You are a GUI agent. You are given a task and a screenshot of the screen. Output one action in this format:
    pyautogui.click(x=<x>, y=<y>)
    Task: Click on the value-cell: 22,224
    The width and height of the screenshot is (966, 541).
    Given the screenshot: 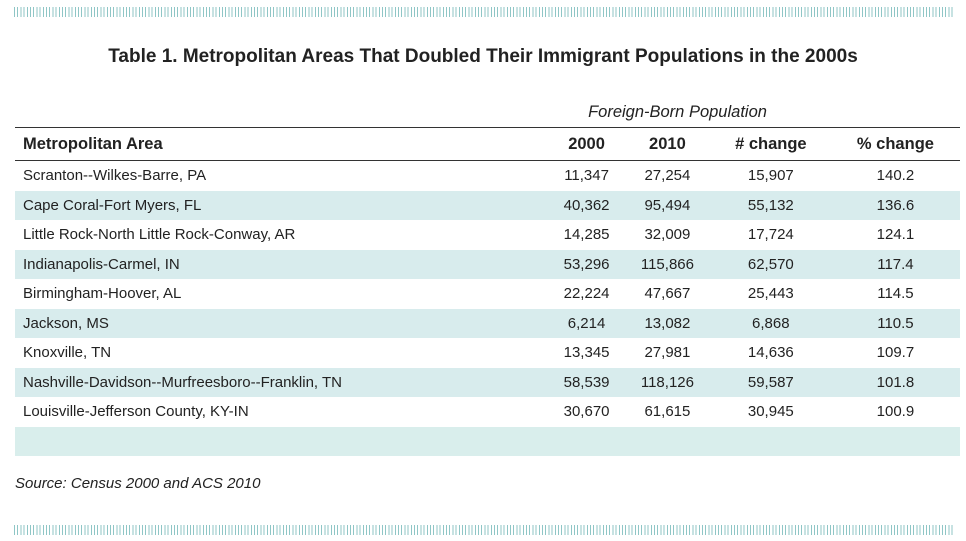 What is the action you would take?
    pyautogui.click(x=586, y=294)
    